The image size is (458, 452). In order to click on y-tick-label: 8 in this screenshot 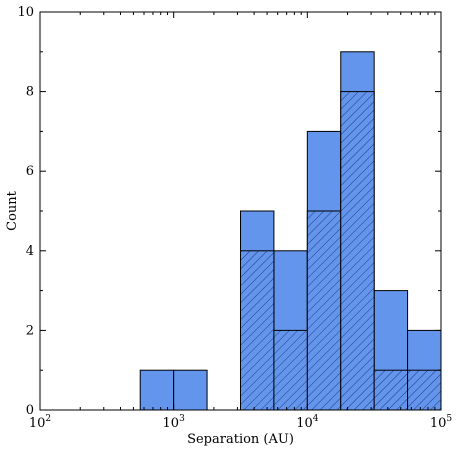, I will do `click(30, 92)`.